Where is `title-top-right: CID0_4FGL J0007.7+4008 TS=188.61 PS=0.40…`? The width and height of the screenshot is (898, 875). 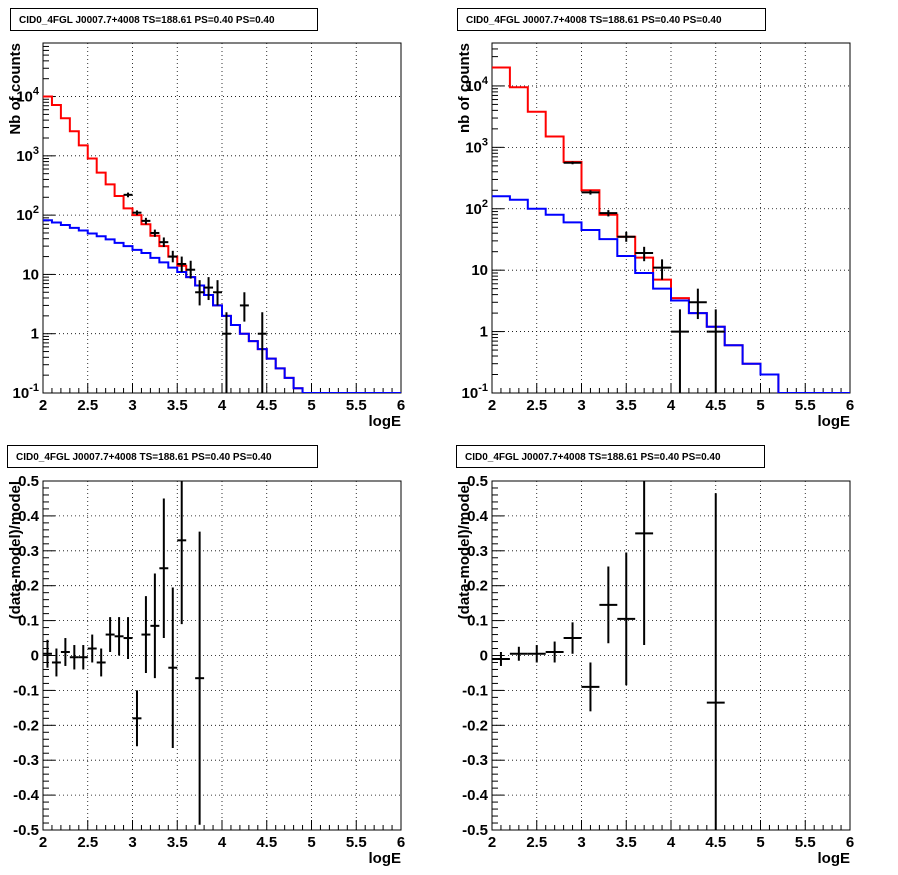
title-top-right: CID0_4FGL J0007.7+4008 TS=188.61 PS=0.40… is located at coordinates (611, 19).